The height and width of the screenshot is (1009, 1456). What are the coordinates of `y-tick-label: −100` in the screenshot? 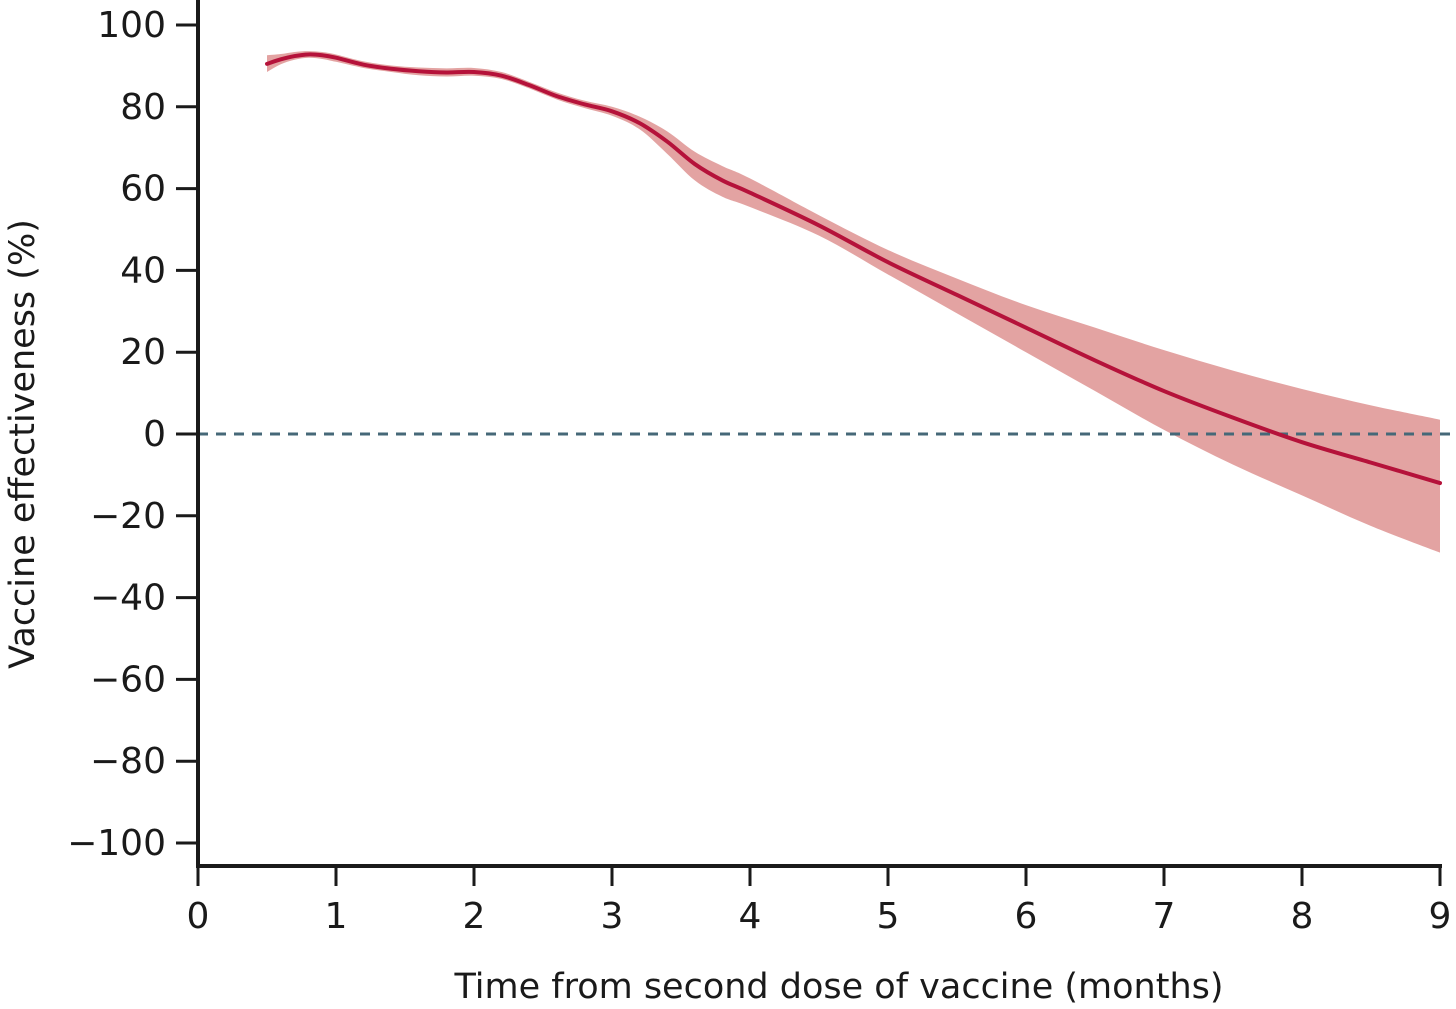 It's located at (116, 843).